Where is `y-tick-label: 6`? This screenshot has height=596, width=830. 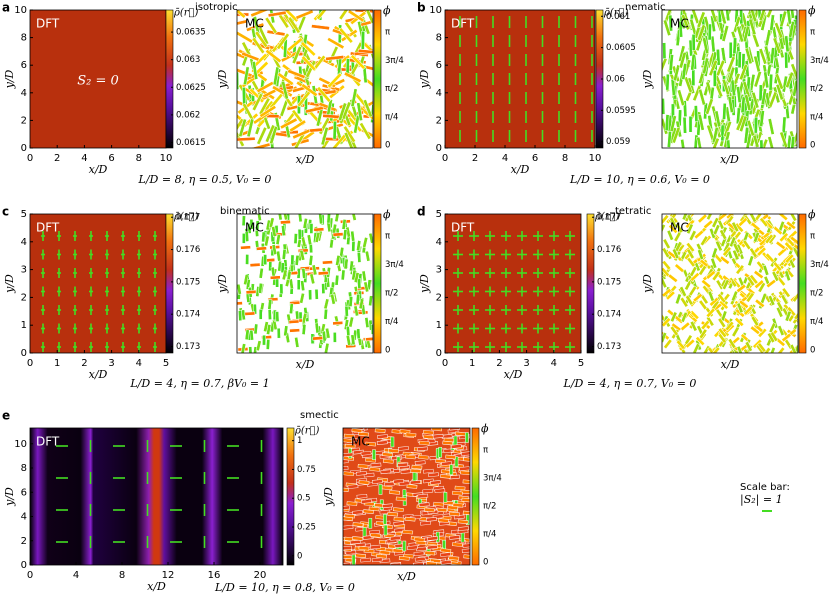 y-tick-label: 6 is located at coordinates (24, 492).